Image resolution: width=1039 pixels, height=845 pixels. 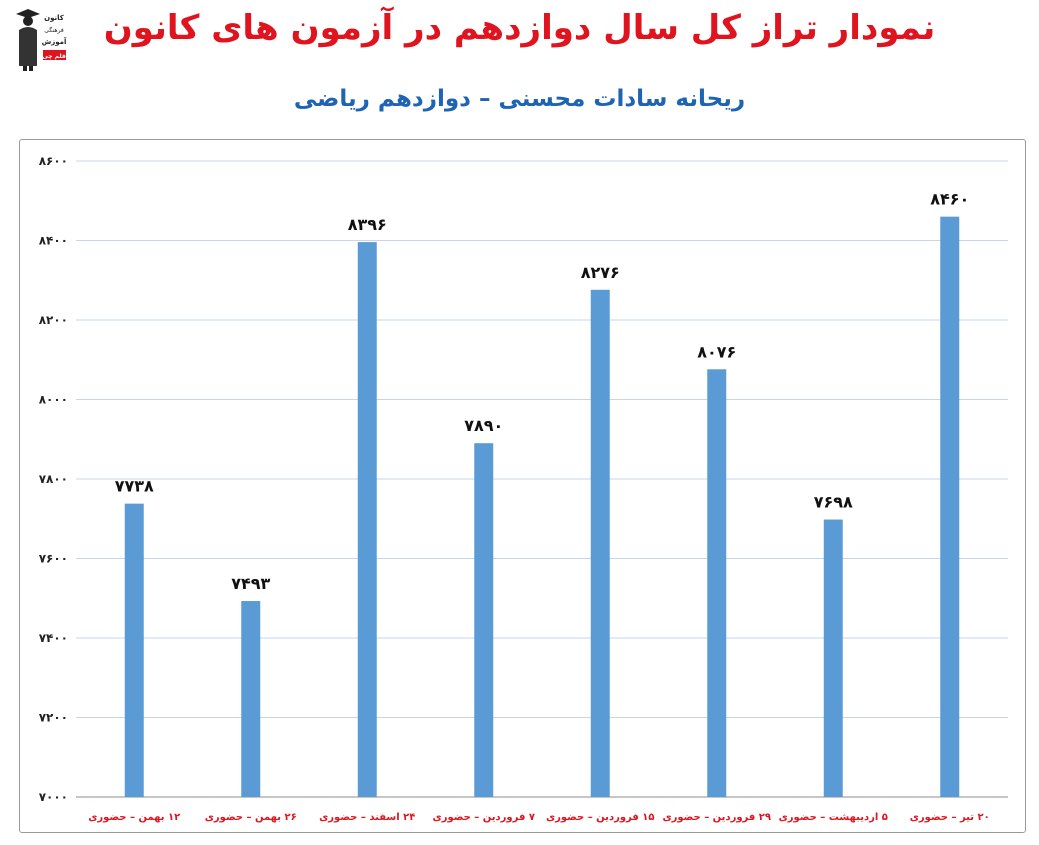 I want to click on data-label: ۷۶۹۸, so click(x=833, y=502).